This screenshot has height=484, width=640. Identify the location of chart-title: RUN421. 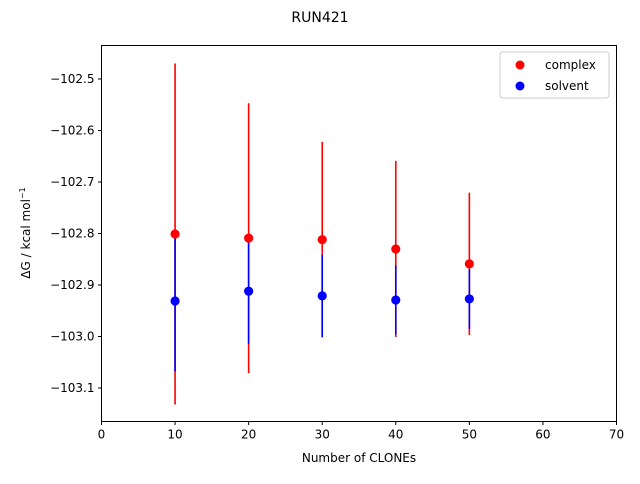
(319, 18).